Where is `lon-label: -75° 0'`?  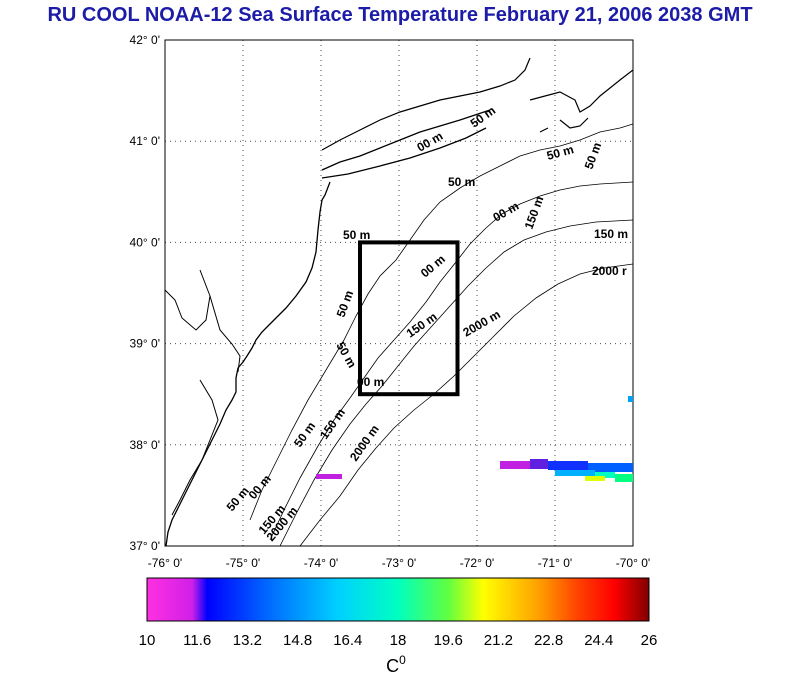 lon-label: -75° 0' is located at coordinates (243, 563).